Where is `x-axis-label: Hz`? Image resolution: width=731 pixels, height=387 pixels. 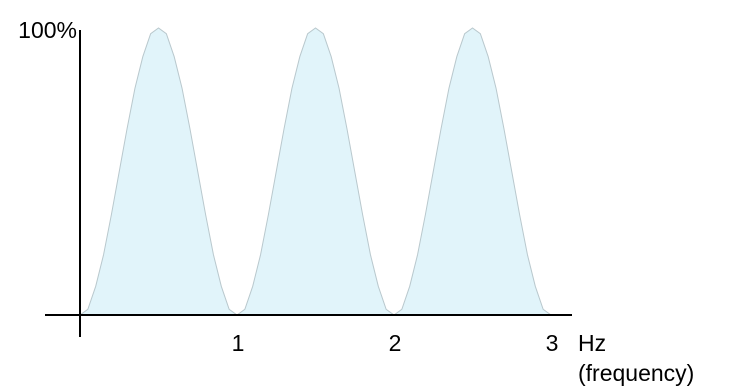
x-axis-label: Hz is located at coordinates (592, 343).